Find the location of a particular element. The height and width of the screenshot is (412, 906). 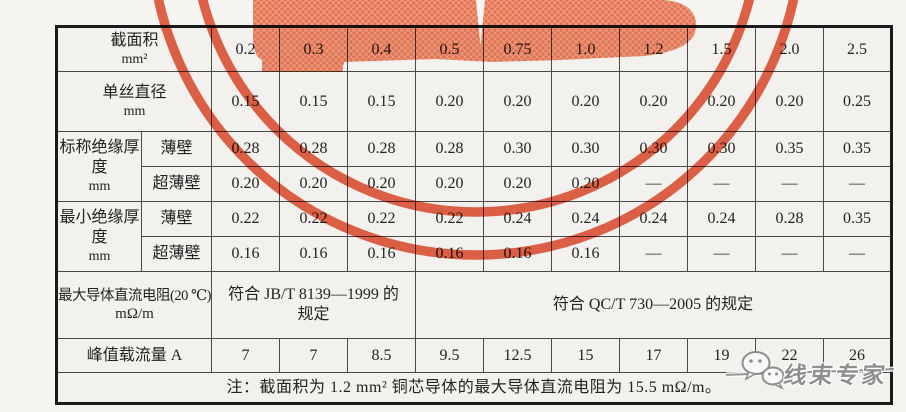

cell: 12.5 is located at coordinates (518, 355).